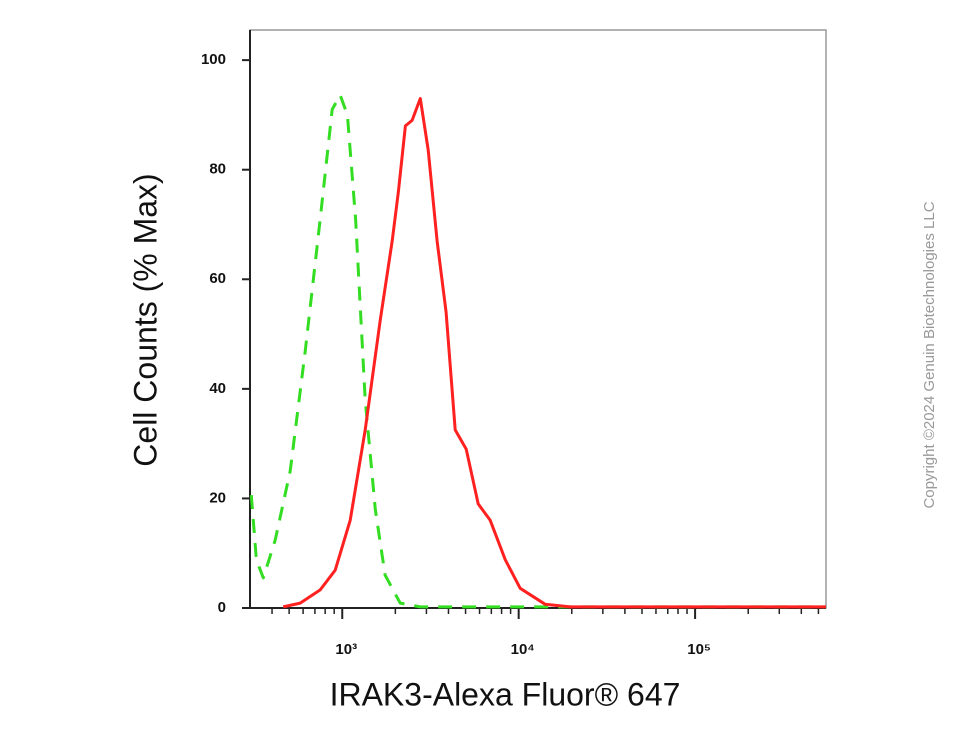  Describe the element at coordinates (217, 388) in the screenshot. I see `y-tick-label: 40` at that location.